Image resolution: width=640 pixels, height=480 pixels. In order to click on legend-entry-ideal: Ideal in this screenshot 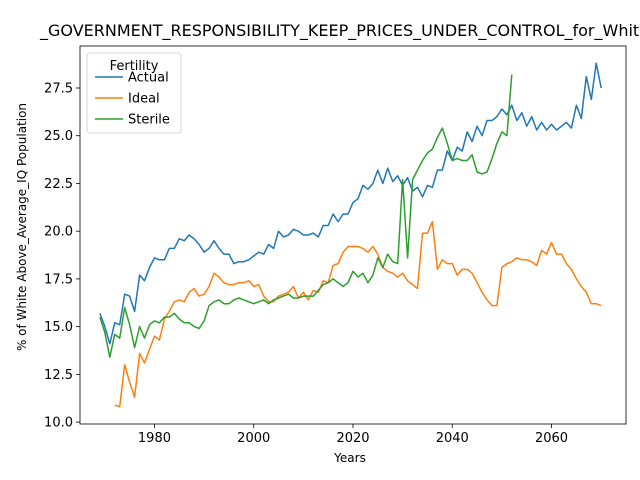, I will do `click(144, 99)`.